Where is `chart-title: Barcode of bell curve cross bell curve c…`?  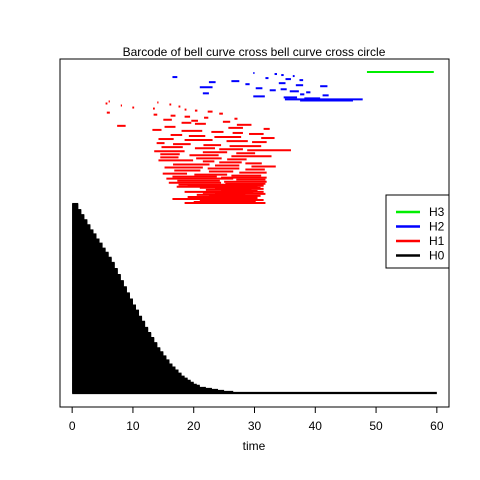
chart-title: Barcode of bell curve cross bell curve c… is located at coordinates (254, 52).